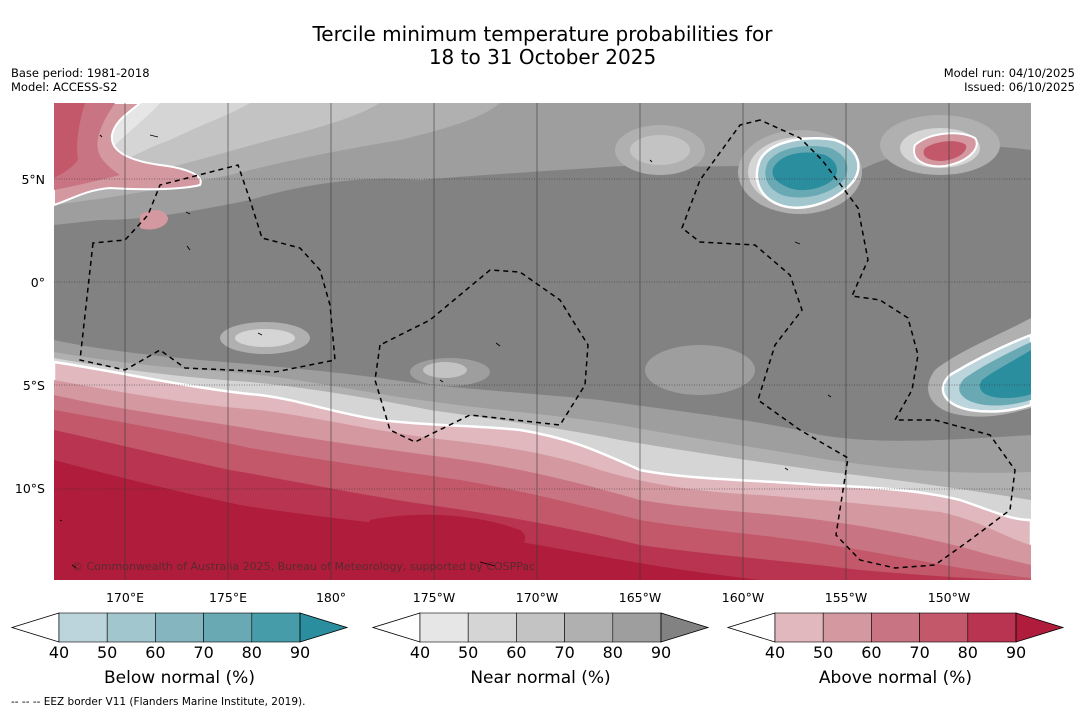  Describe the element at coordinates (154, 220) in the screenshot. I see `above-small-nw` at that location.